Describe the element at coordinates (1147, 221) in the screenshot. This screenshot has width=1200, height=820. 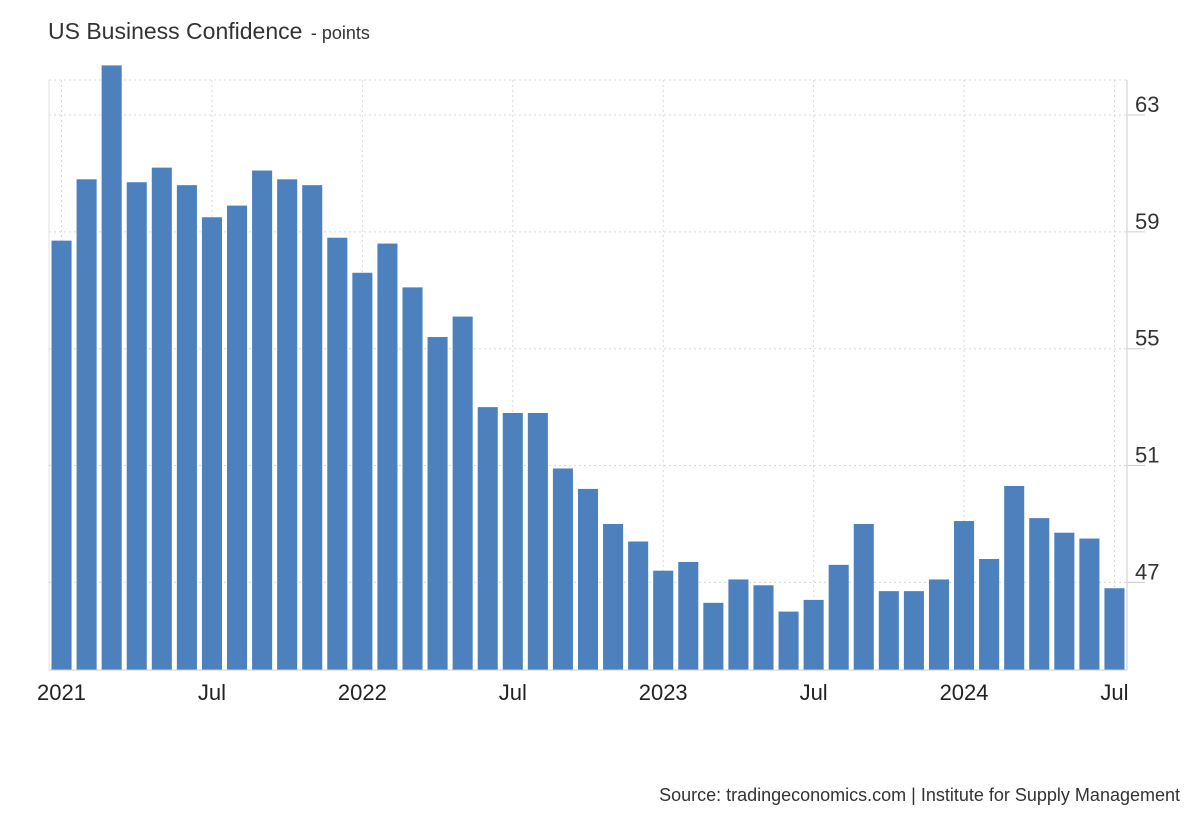
I see `y-tick-label: 59` at that location.